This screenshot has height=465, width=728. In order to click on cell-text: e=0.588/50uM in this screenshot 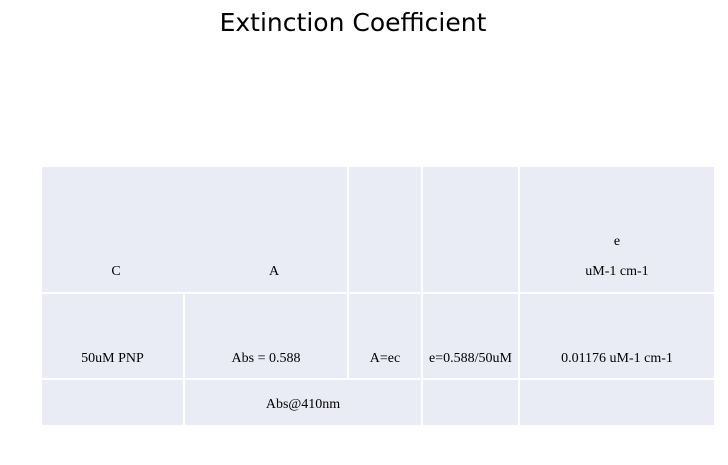, I will do `click(470, 358)`.